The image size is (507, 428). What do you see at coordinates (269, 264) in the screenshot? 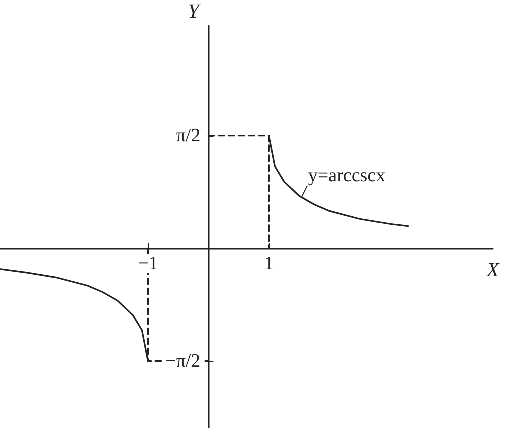
I see `x-tick-label: 1` at bounding box center [269, 264].